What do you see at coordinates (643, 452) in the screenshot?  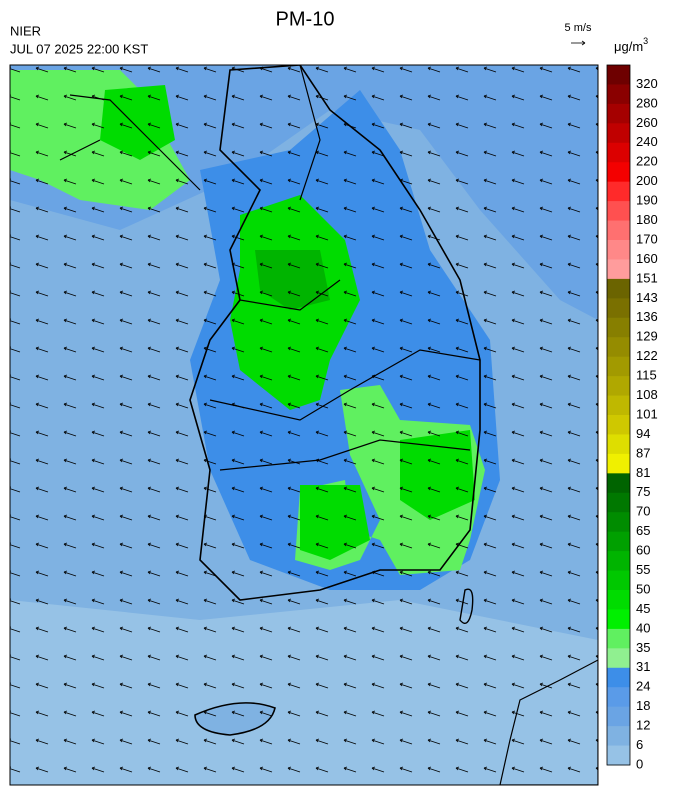 I see `colorbar-label: 87` at bounding box center [643, 452].